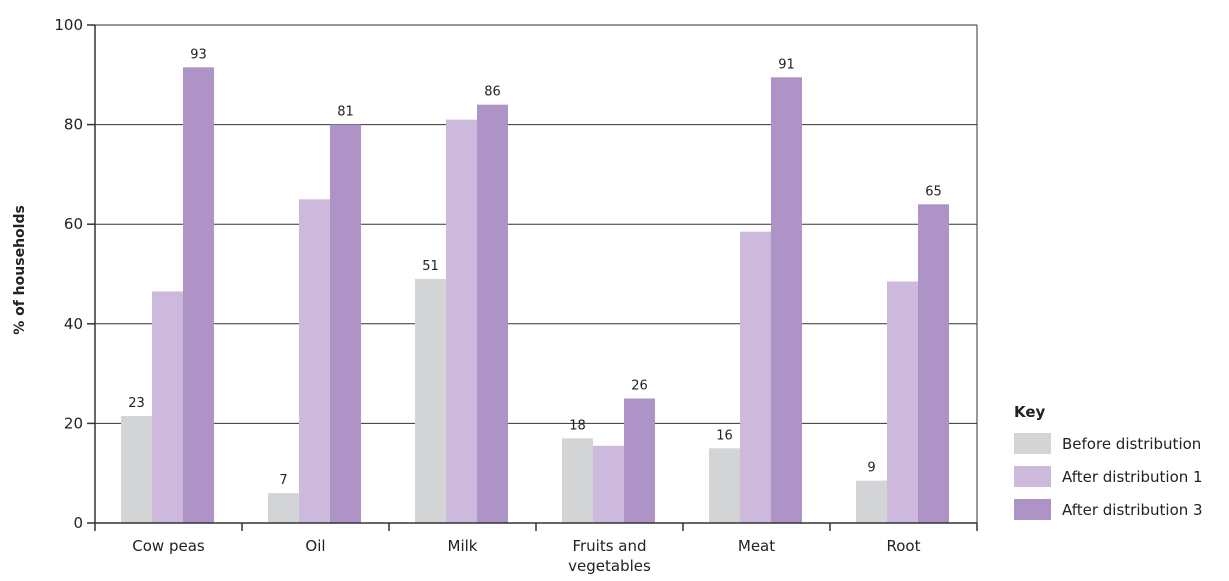 This screenshot has width=1229, height=581. What do you see at coordinates (492, 92) in the screenshot?
I see `data-label: 86` at bounding box center [492, 92].